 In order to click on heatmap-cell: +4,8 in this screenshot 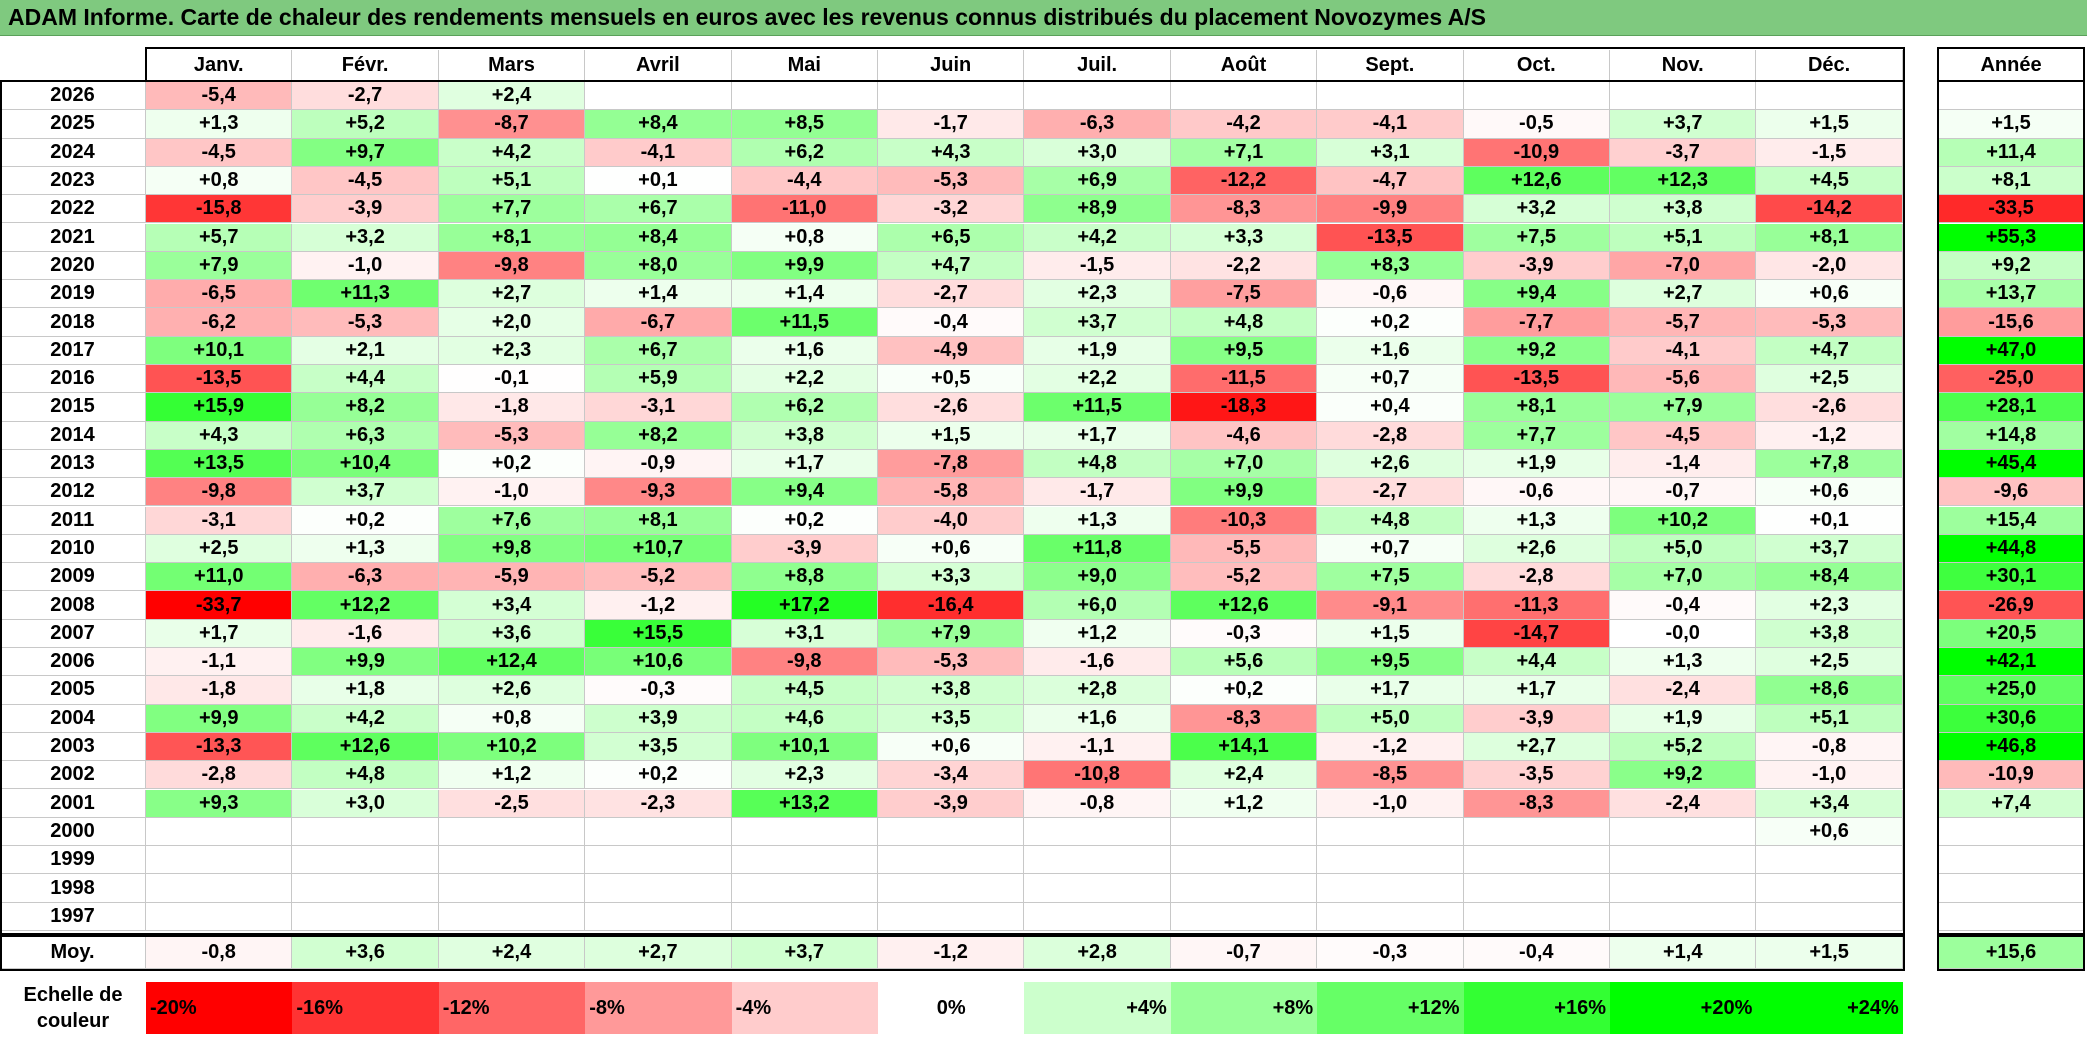, I will do `click(1244, 322)`.